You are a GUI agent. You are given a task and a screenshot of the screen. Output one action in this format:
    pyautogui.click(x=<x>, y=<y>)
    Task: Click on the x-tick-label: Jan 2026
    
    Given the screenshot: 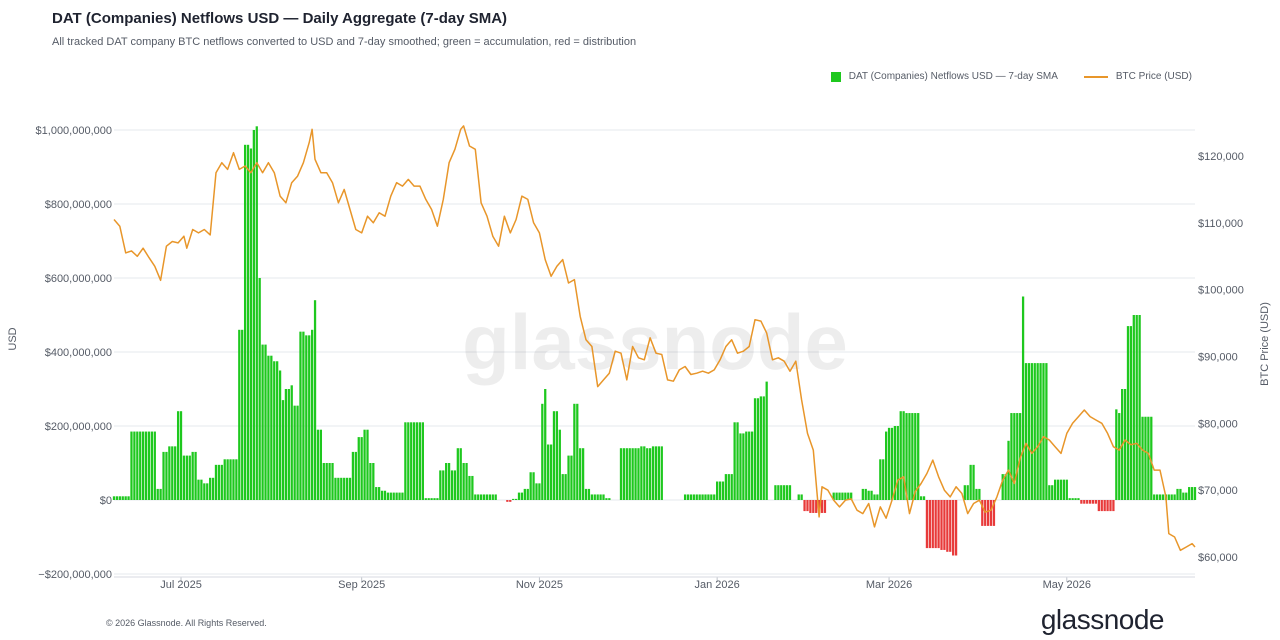 What is the action you would take?
    pyautogui.click(x=717, y=585)
    